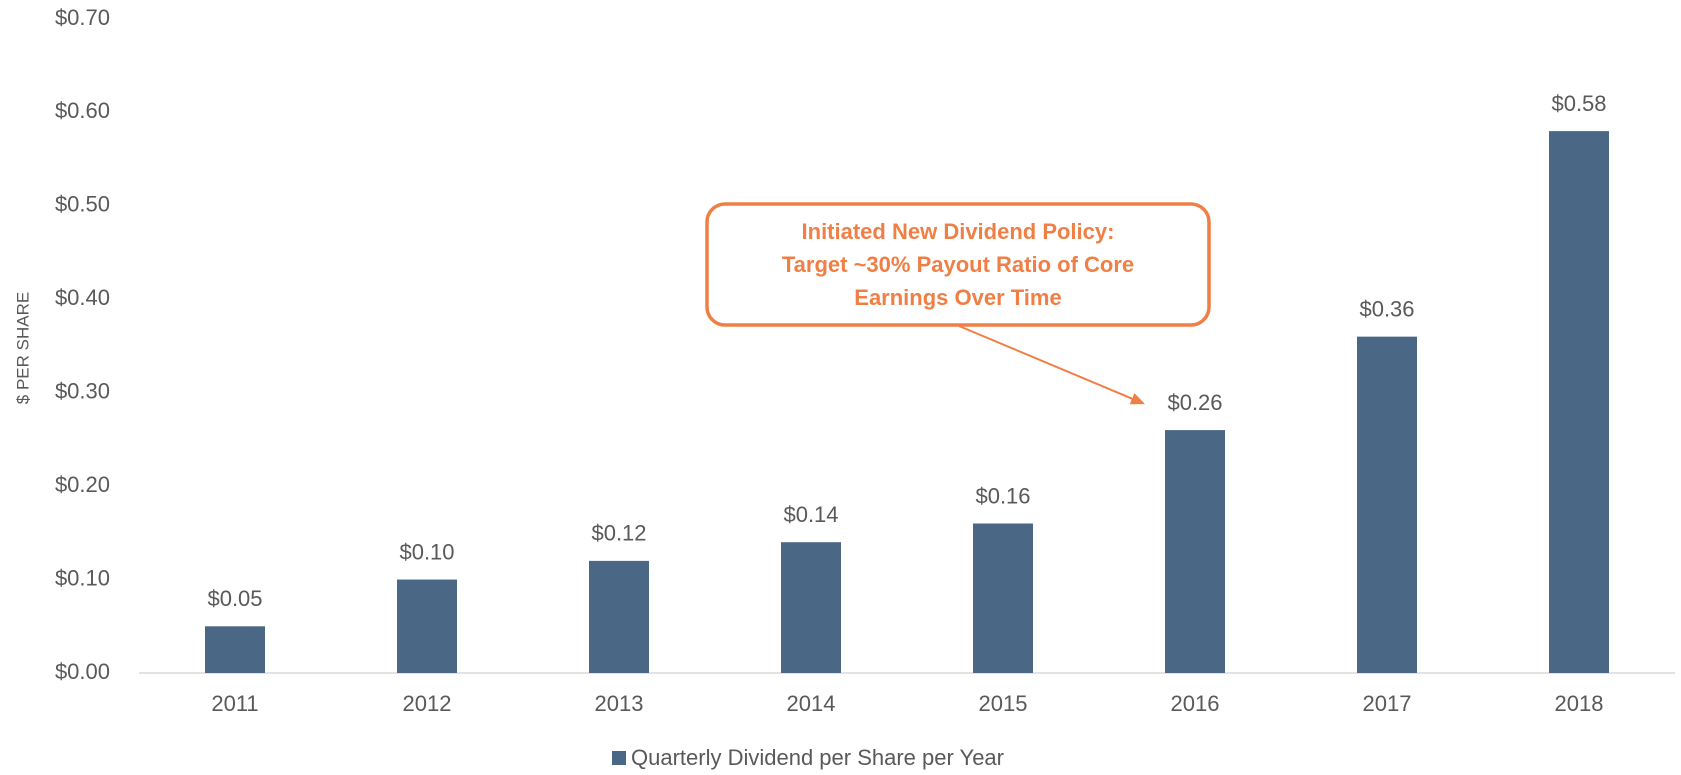 This screenshot has height=775, width=1681. Describe the element at coordinates (82, 297) in the screenshot. I see `y-tick-label: $0.40` at that location.